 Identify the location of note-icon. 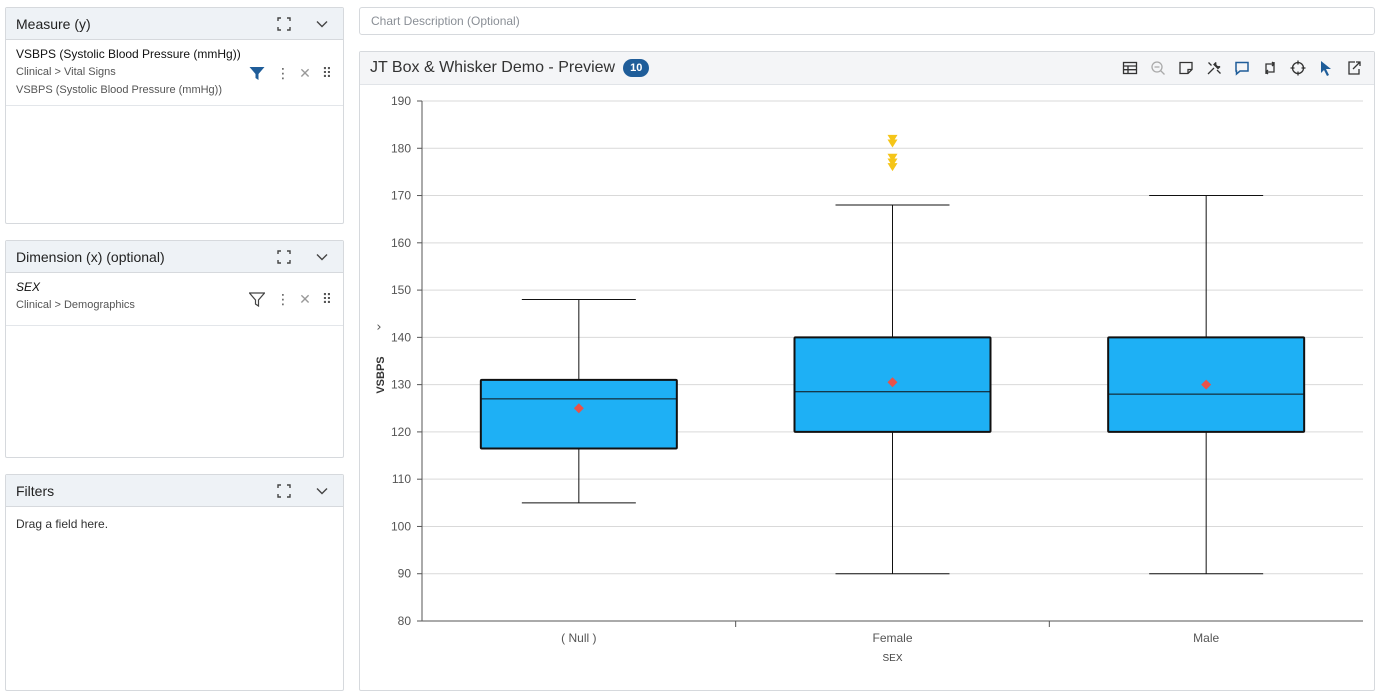
(1186, 68).